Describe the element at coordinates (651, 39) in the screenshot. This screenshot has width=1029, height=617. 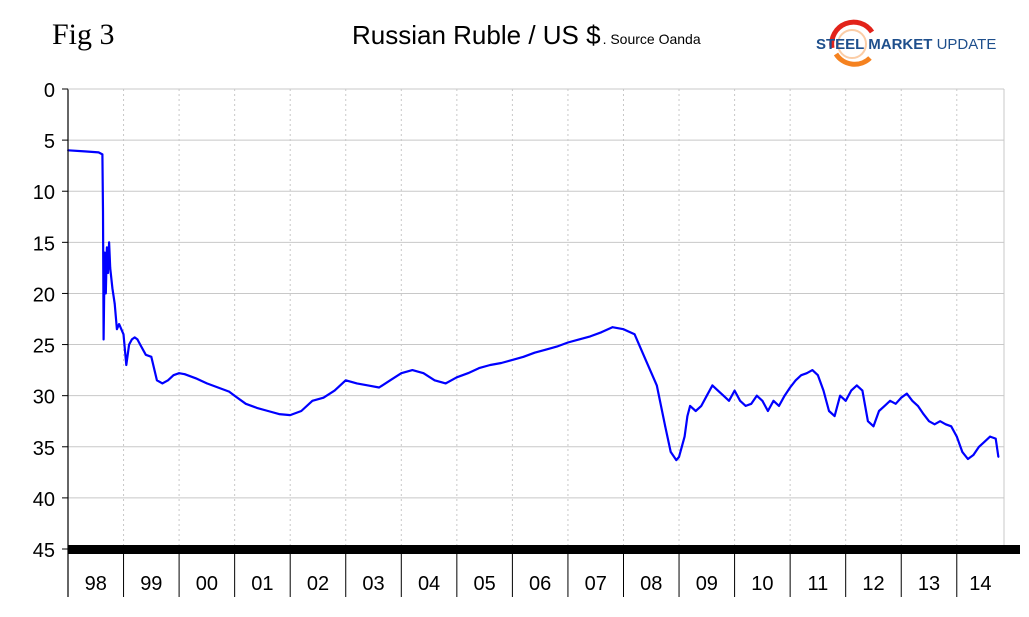
I see `chart-source: . Source Oanda` at that location.